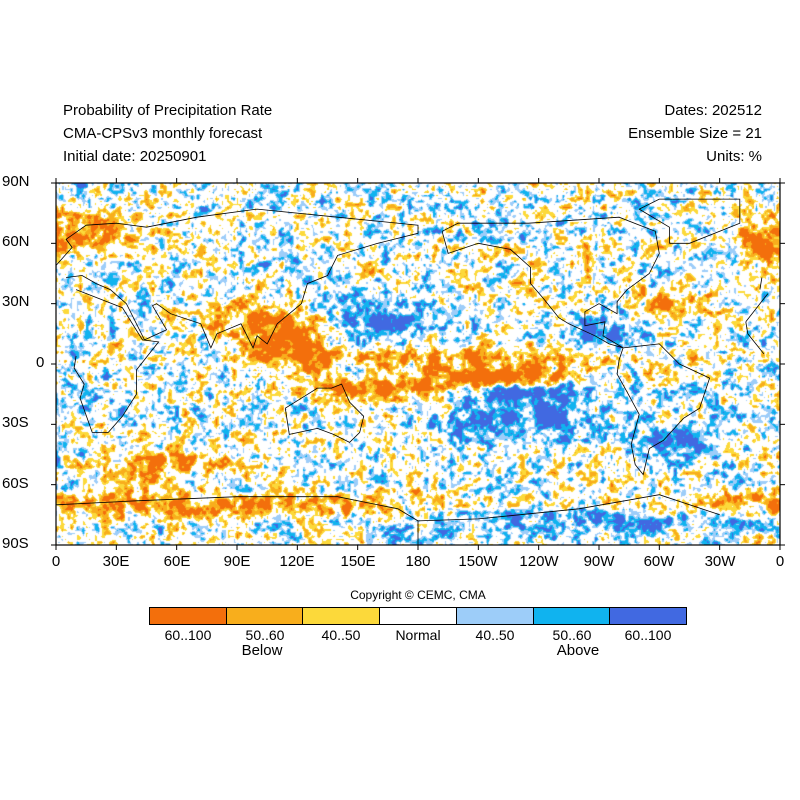 The height and width of the screenshot is (800, 800). I want to click on lon-label: 60W, so click(659, 561).